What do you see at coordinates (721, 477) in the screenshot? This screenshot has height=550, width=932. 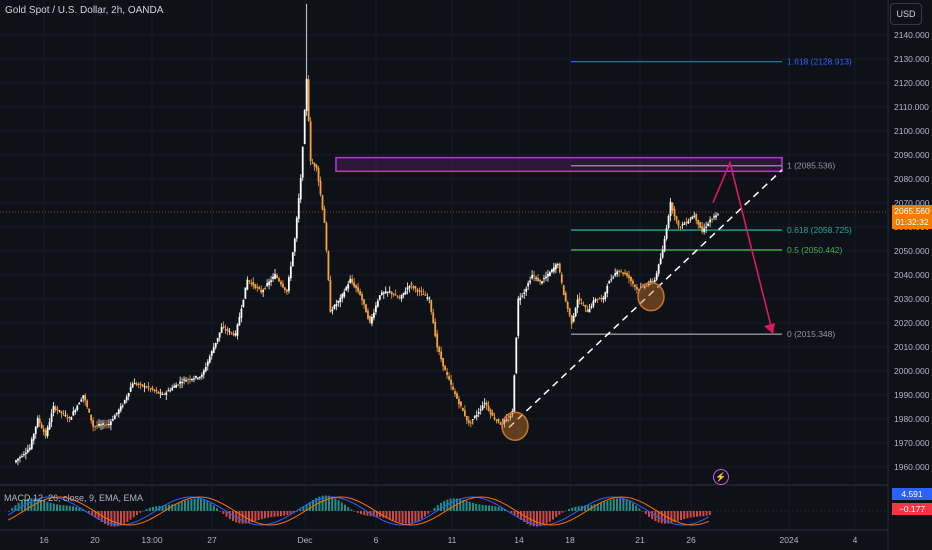 I see `lightning-icon: ⚡` at bounding box center [721, 477].